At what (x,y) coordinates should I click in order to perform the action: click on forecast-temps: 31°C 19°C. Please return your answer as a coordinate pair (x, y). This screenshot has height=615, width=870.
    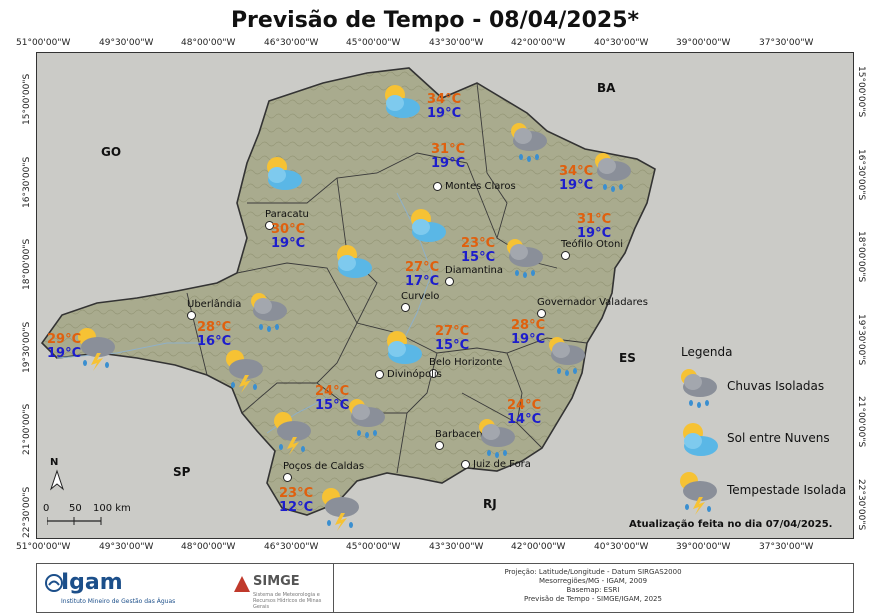
    Looking at the image, I should click on (448, 157).